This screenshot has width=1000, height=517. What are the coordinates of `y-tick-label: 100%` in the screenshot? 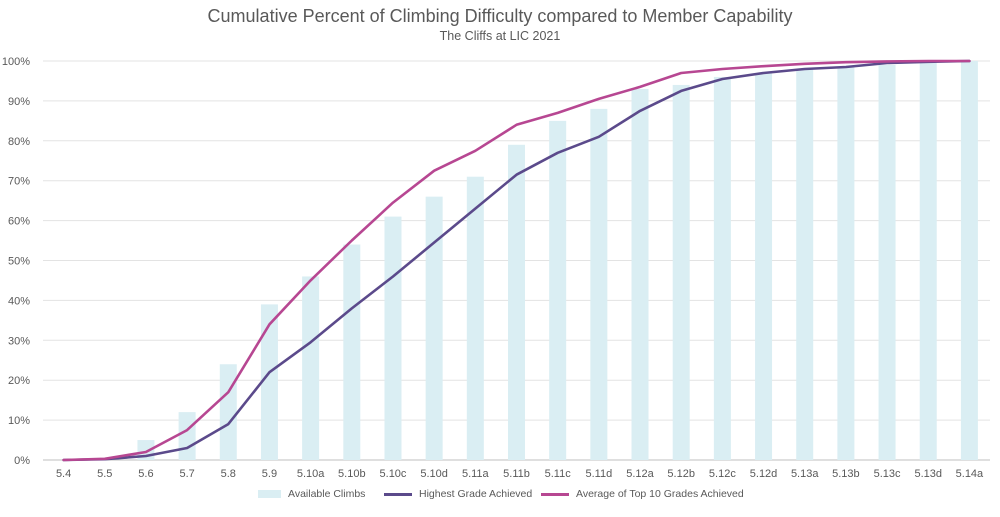 It's located at (16, 62).